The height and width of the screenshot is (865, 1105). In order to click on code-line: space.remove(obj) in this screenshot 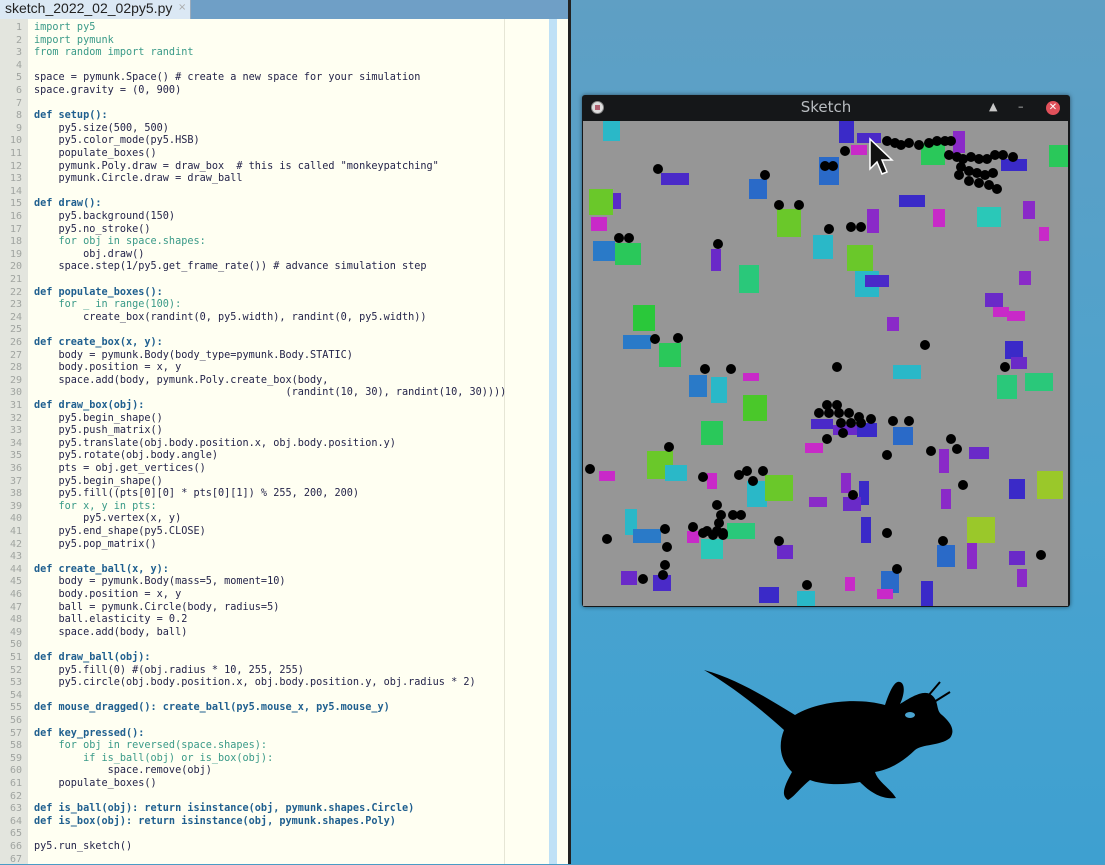, I will do `click(123, 771)`.